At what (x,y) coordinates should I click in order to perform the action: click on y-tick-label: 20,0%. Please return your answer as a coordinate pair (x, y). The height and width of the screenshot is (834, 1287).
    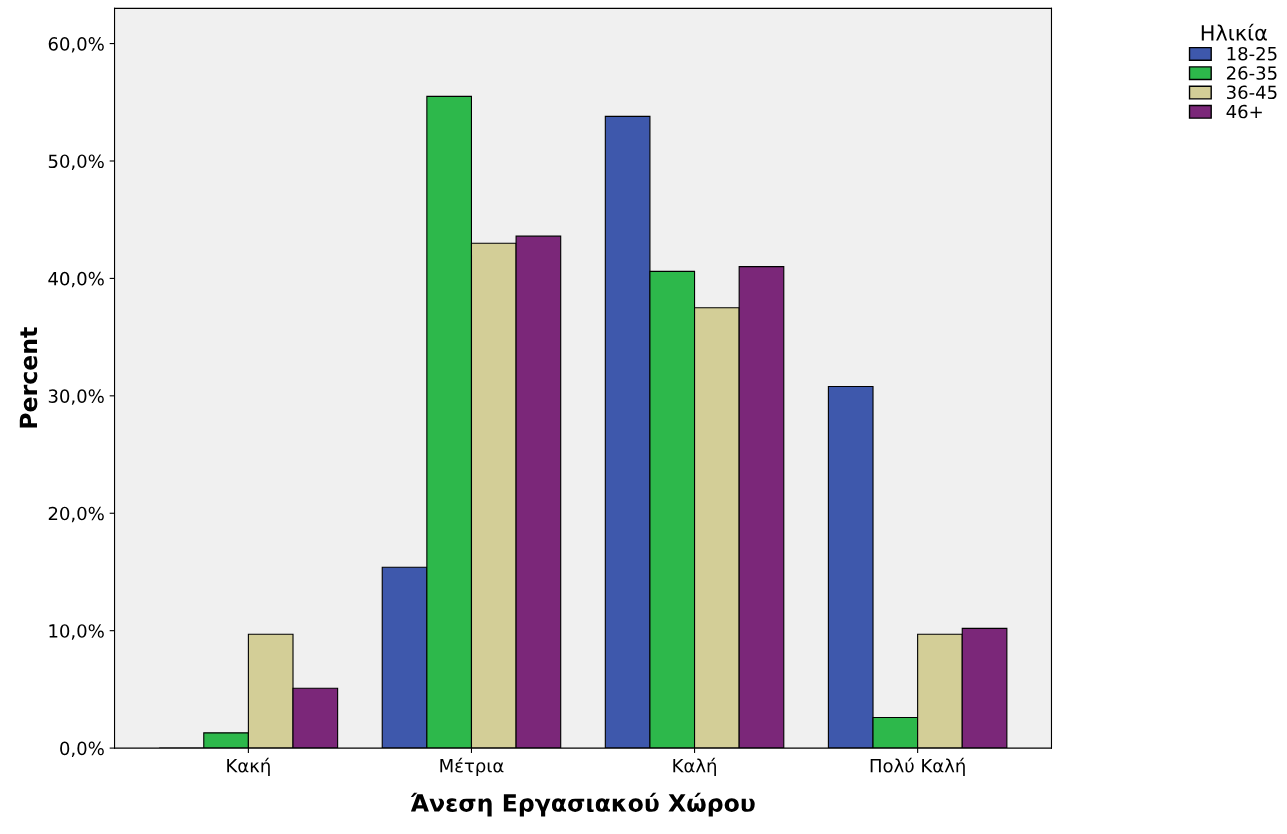
    Looking at the image, I should click on (76, 514).